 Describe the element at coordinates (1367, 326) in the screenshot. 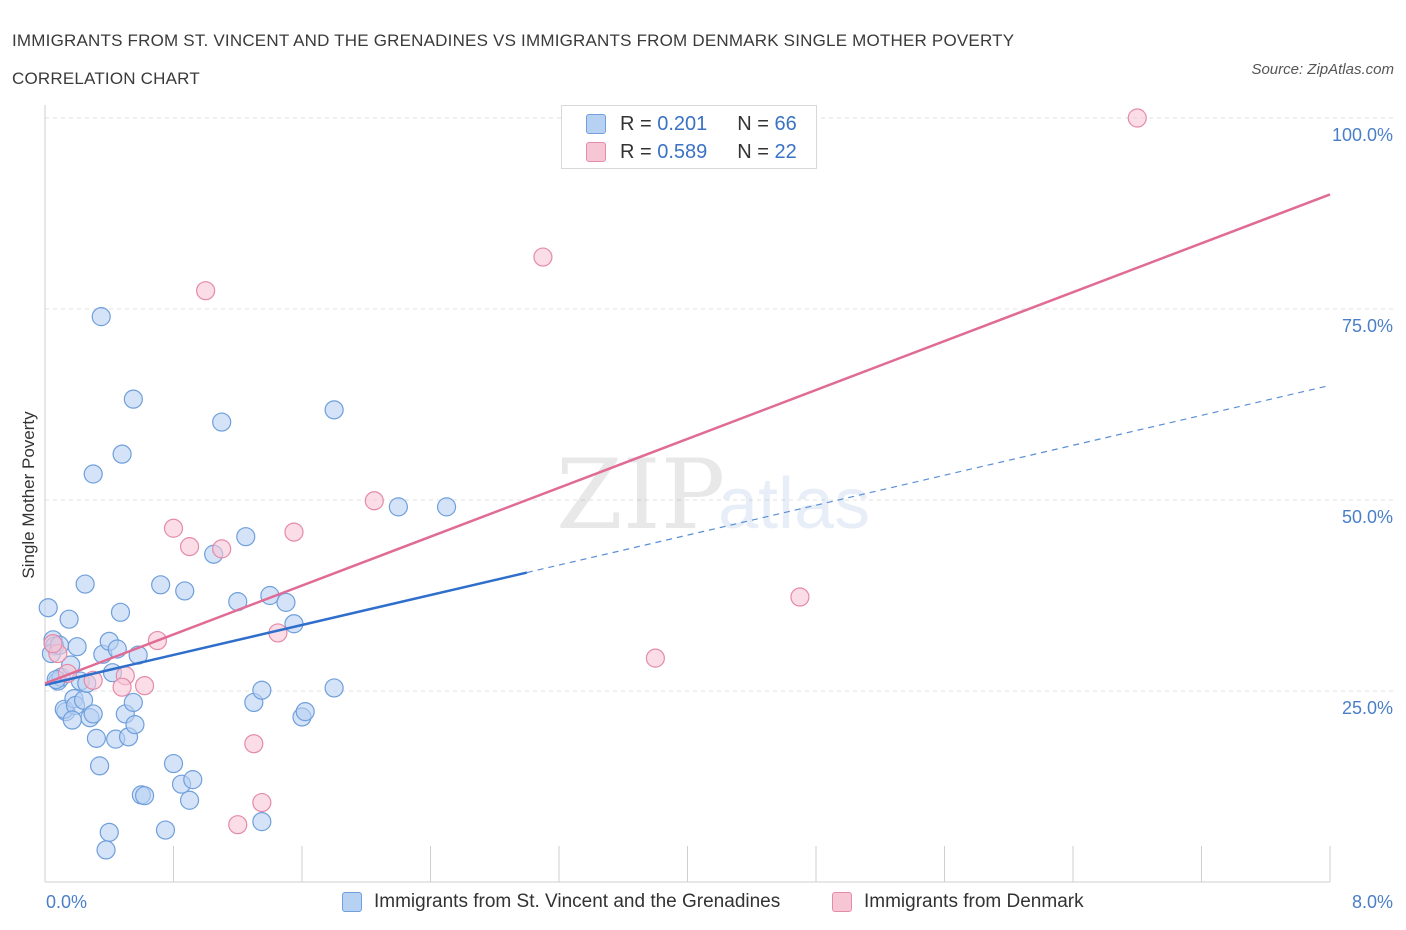

I see `y-tick-label: 75.0%` at that location.